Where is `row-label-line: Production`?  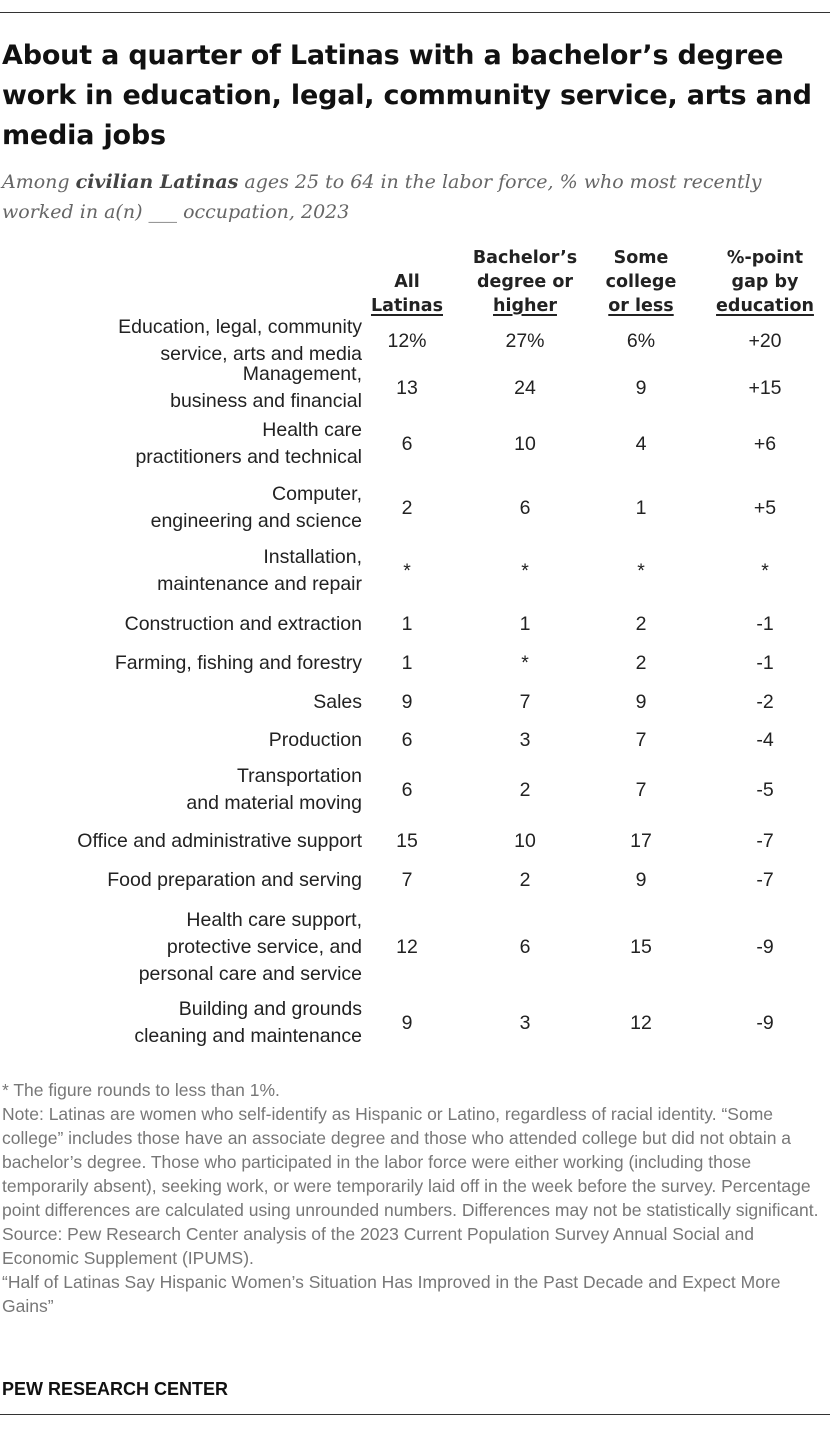 row-label-line: Production is located at coordinates (315, 739).